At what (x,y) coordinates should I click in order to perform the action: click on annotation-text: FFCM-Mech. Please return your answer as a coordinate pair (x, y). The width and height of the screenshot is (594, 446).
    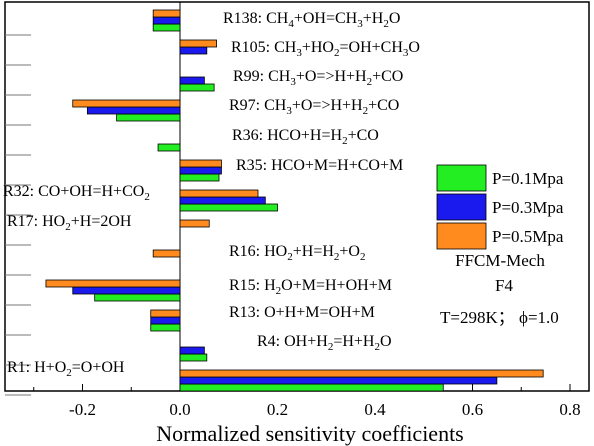
    Looking at the image, I should click on (500, 260).